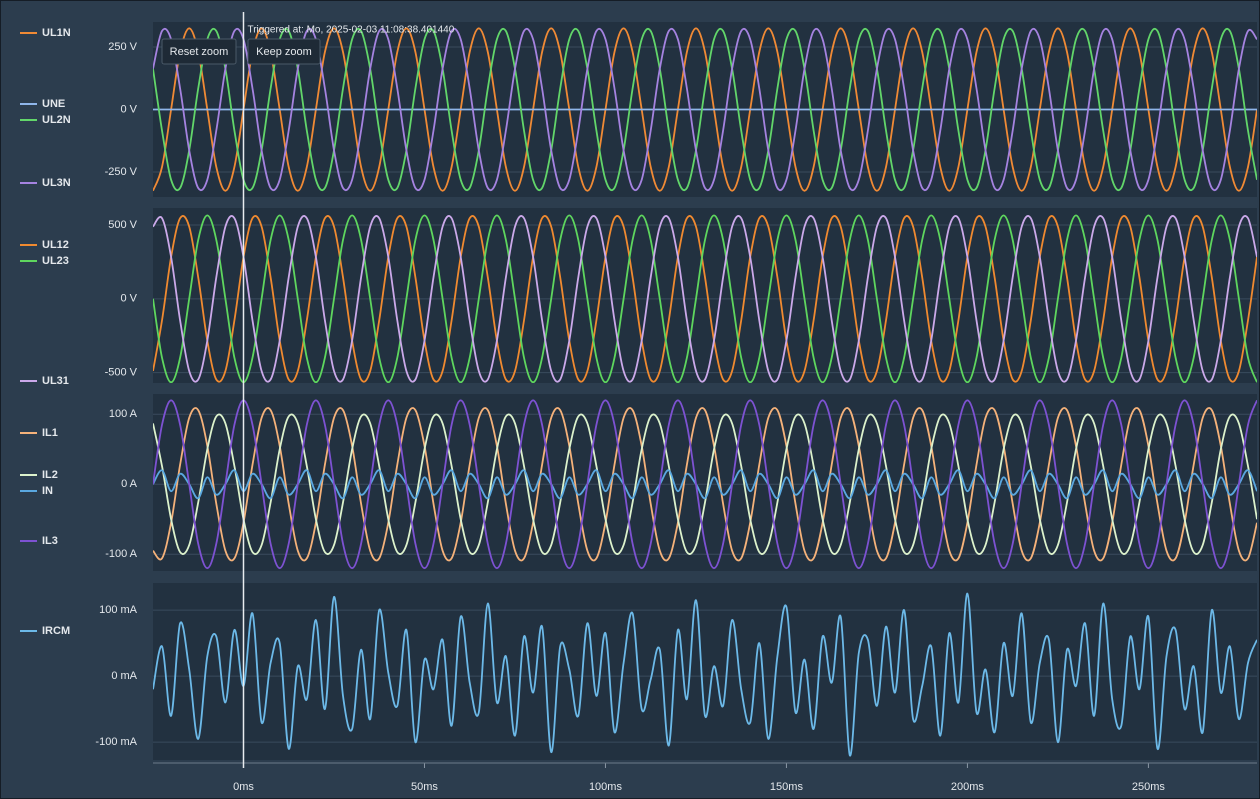 The height and width of the screenshot is (799, 1260). What do you see at coordinates (129, 484) in the screenshot?
I see `y-tick-label: 0 A` at bounding box center [129, 484].